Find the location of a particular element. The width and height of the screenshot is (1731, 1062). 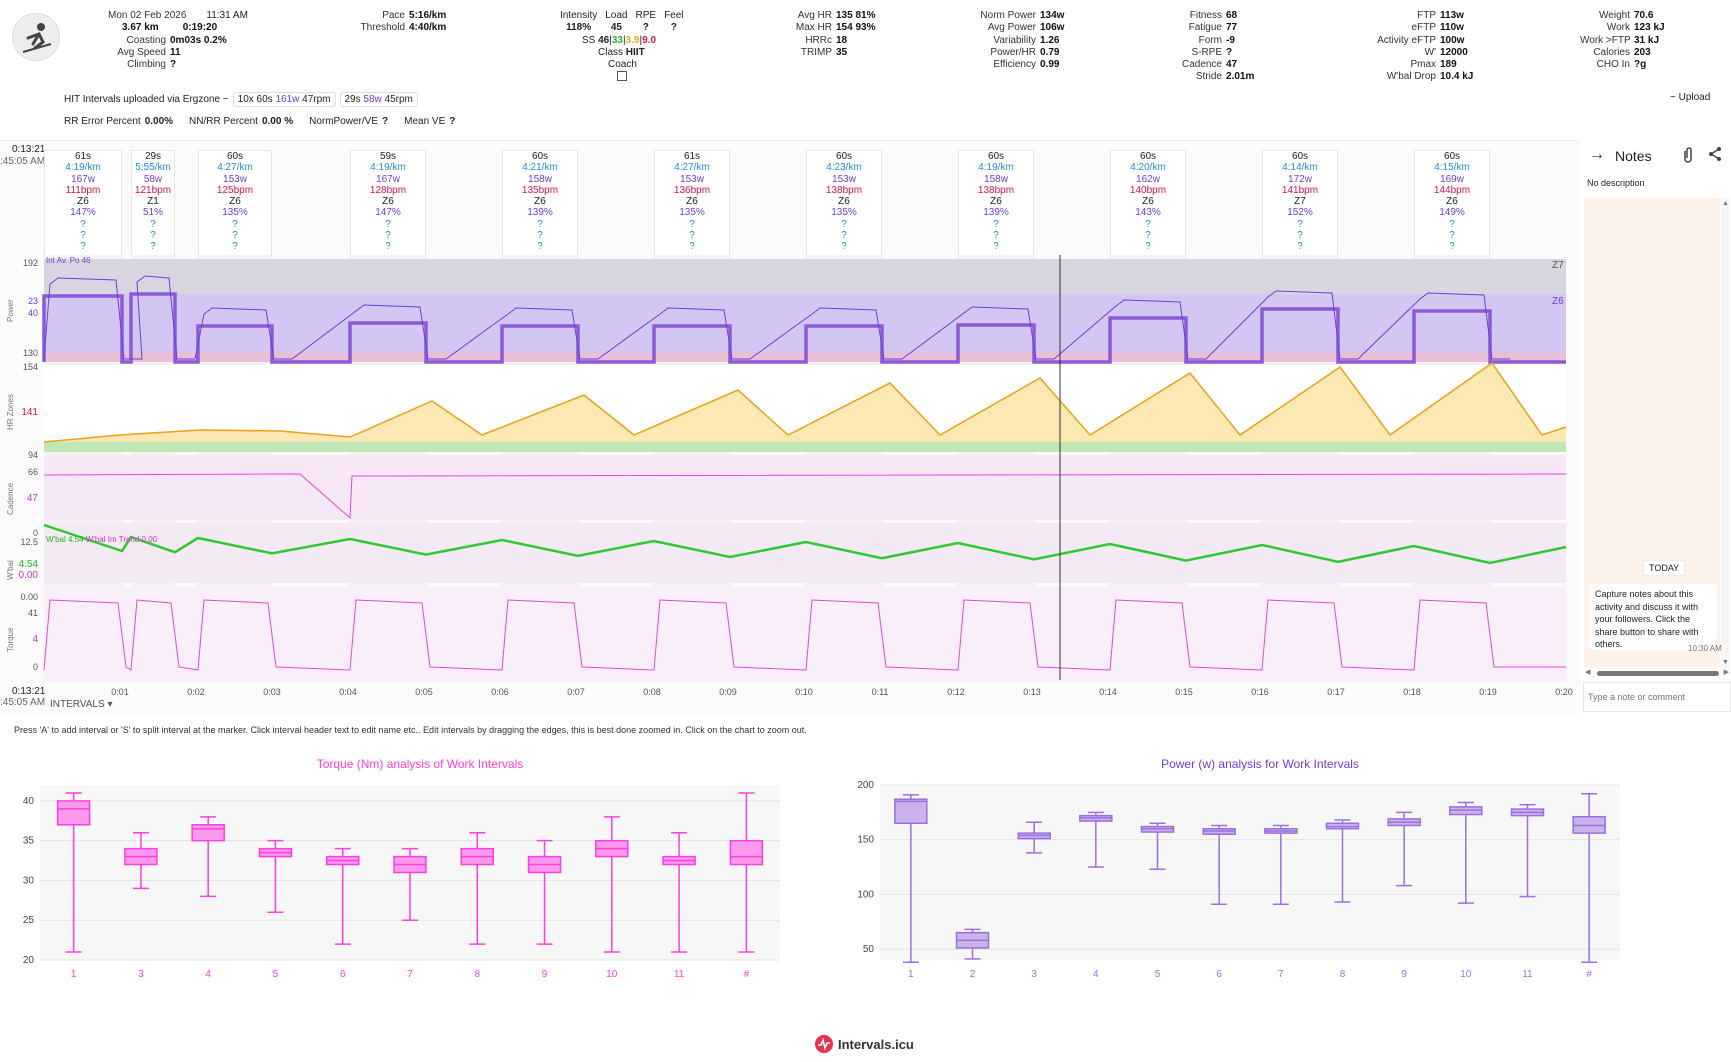

scroll-right-icon: ▶ is located at coordinates (1726, 672).